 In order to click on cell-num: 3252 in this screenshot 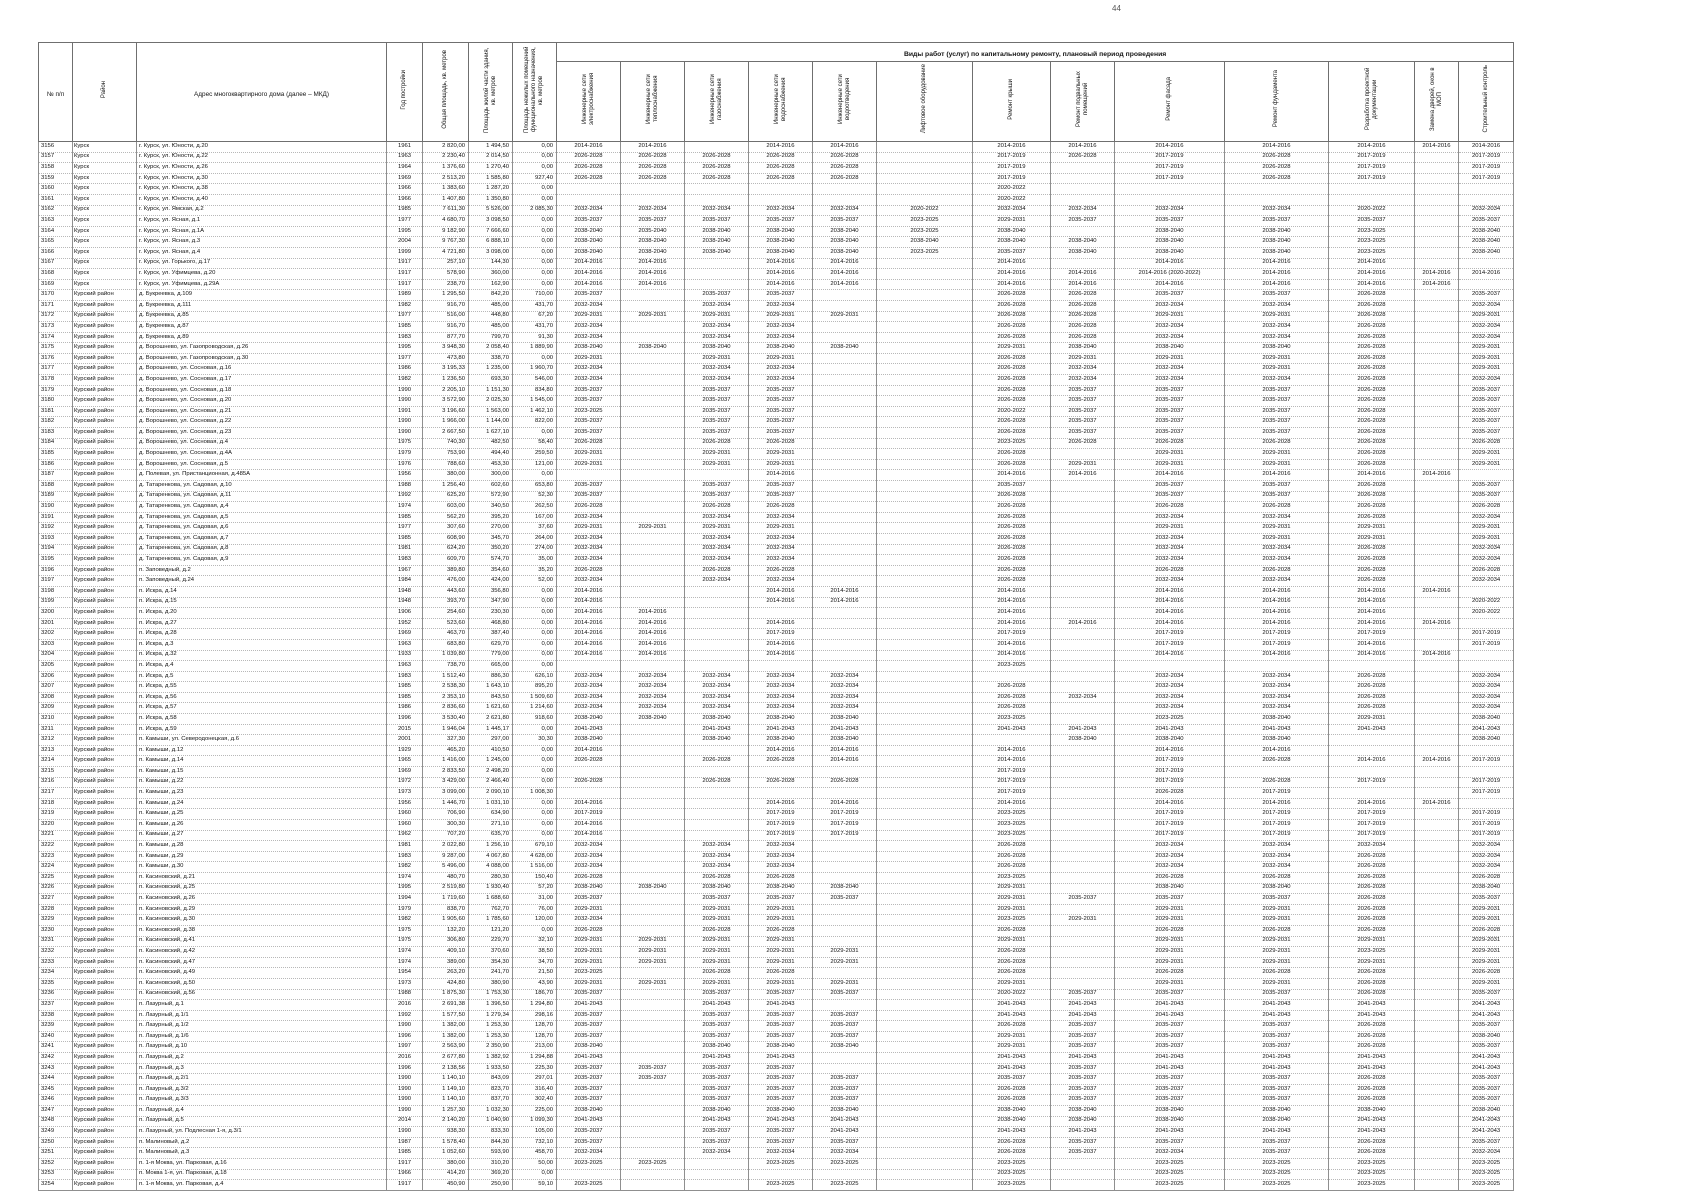, I will do `click(55, 1164)`.